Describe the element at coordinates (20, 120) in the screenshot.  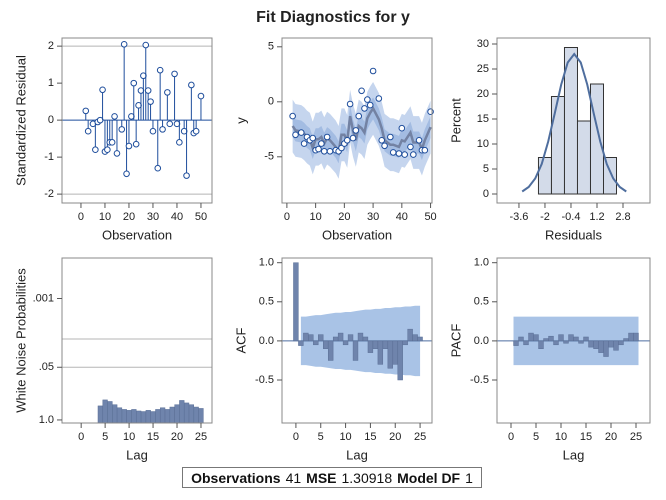
I see `y-axis-label: Standardized Residual` at that location.